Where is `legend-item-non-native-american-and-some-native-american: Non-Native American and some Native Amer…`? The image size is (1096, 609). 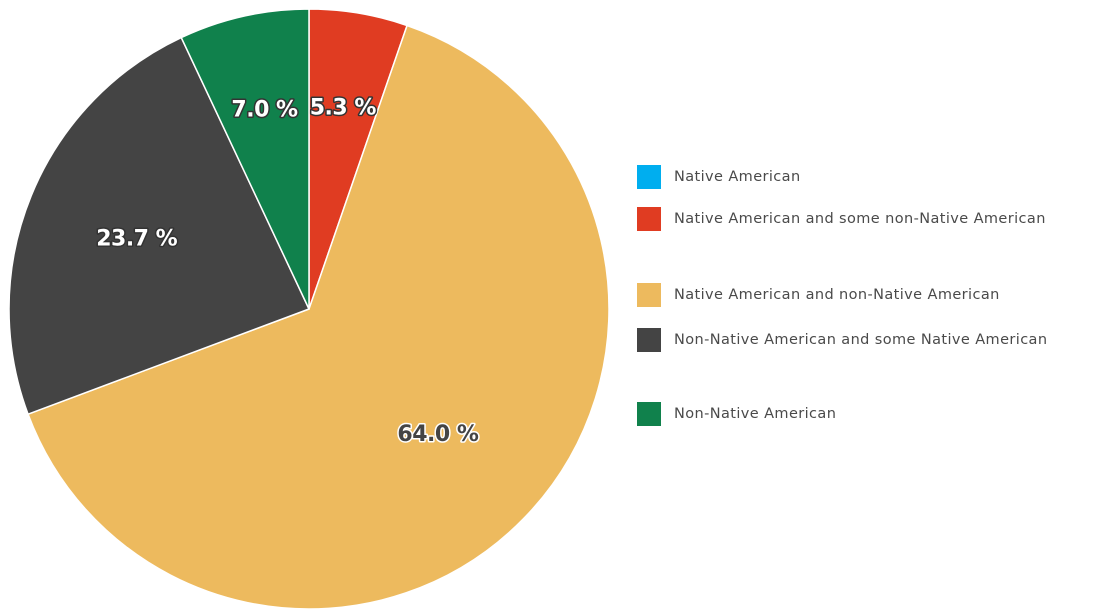
legend-item-non-native-american-and-some-native-american: Non-Native American and some Native Amer… is located at coordinates (842, 339).